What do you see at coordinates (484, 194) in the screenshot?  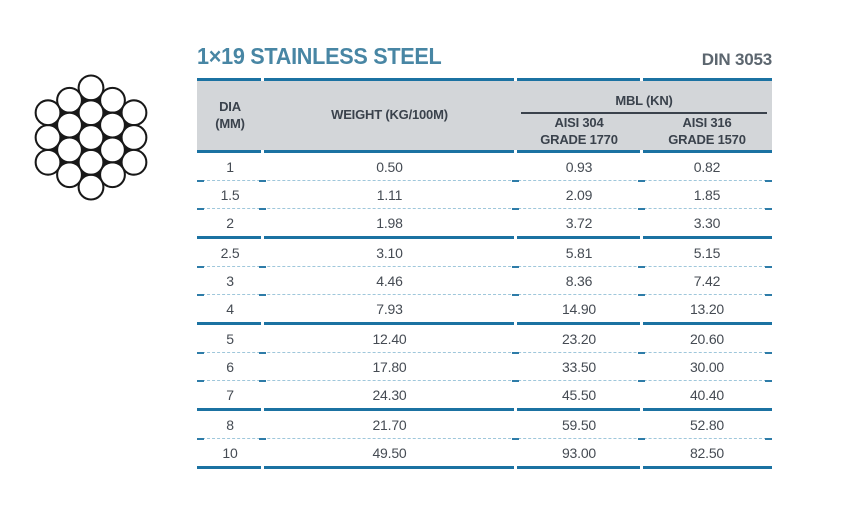 I see `table-row: 1.5 1.11 2.09 1.85` at bounding box center [484, 194].